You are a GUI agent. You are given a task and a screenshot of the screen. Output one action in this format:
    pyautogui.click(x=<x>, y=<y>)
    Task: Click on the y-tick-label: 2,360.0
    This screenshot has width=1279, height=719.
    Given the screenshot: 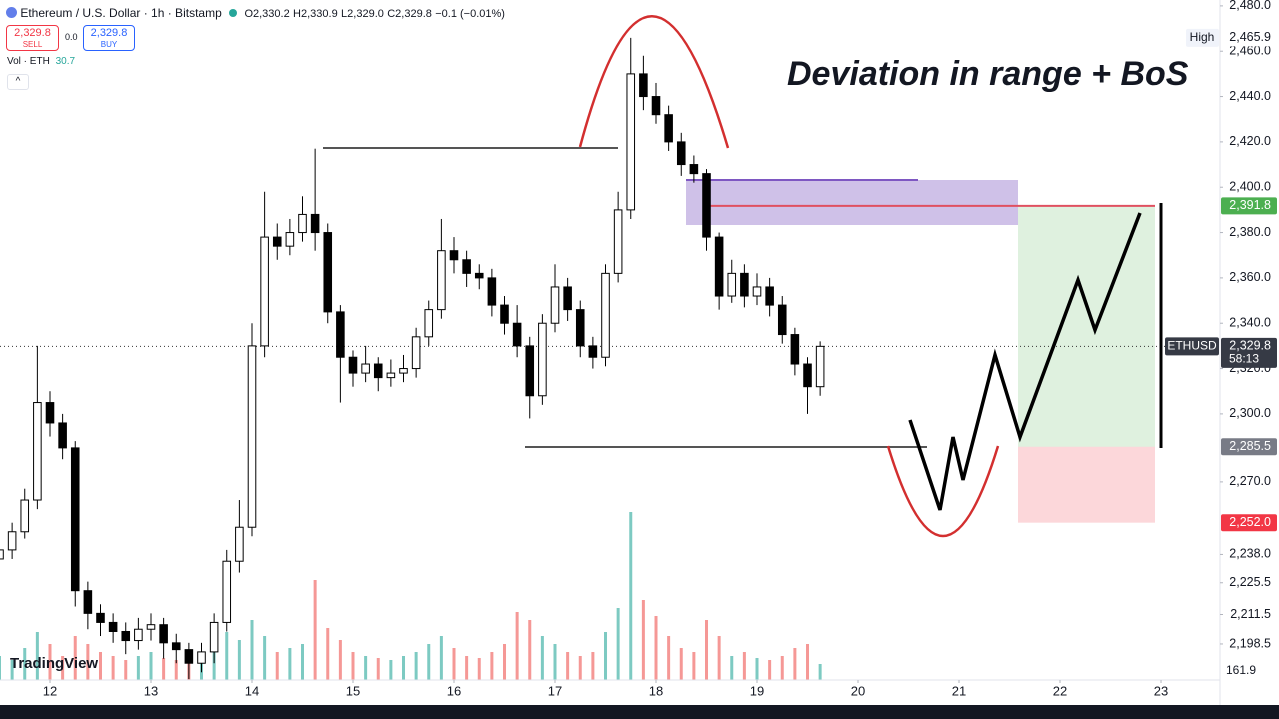 What is the action you would take?
    pyautogui.click(x=1250, y=277)
    